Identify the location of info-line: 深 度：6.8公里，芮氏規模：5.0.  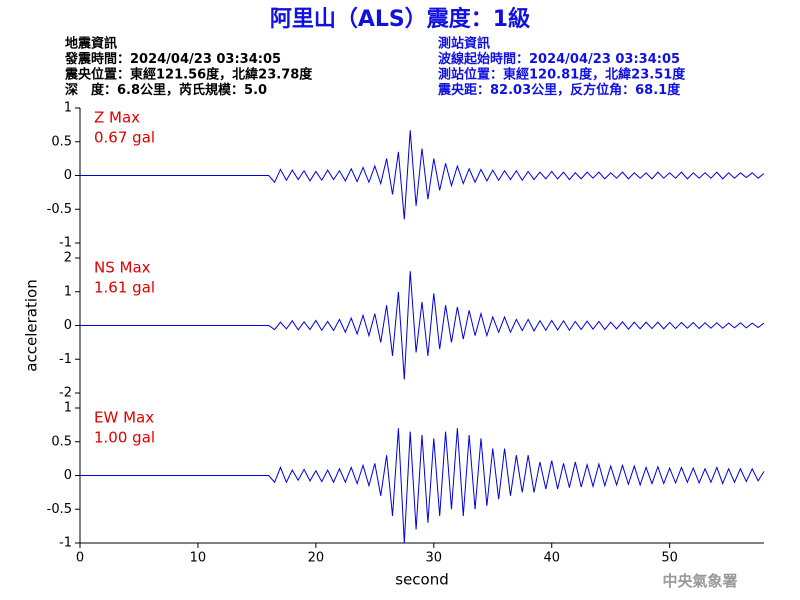
(166, 90).